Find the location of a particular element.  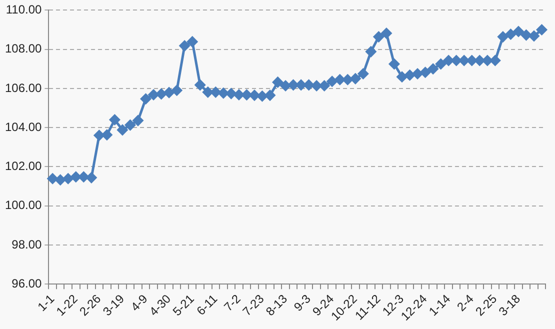

y-tick-label: 104.00 is located at coordinates (23, 127).